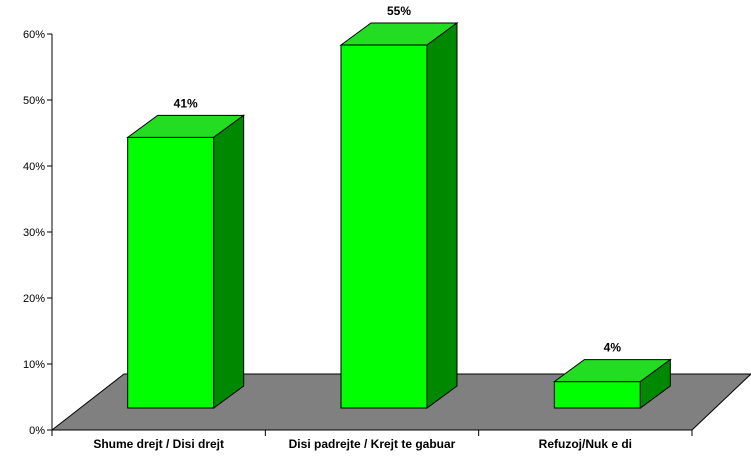 The image size is (751, 457). What do you see at coordinates (34, 167) in the screenshot?
I see `y-tick-label: 40%` at bounding box center [34, 167].